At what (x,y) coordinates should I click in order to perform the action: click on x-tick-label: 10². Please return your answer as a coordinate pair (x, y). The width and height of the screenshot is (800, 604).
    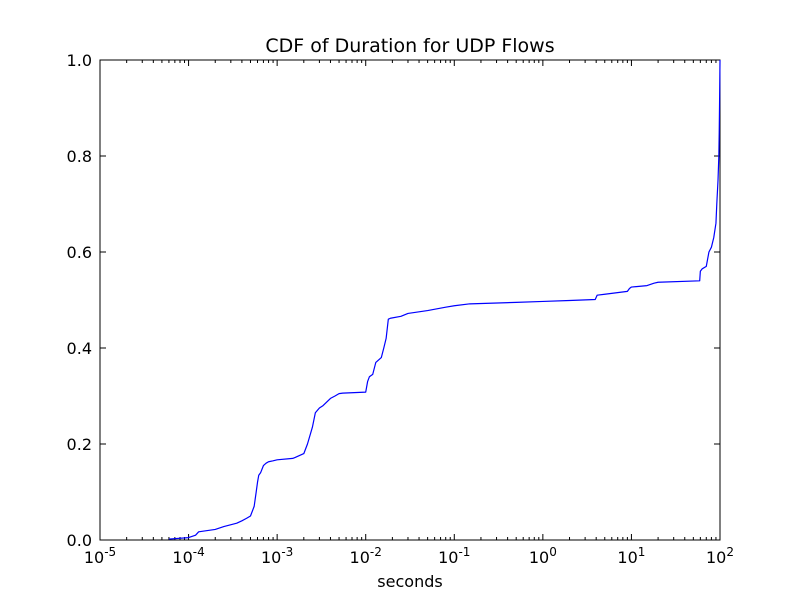
    Looking at the image, I should click on (720, 556).